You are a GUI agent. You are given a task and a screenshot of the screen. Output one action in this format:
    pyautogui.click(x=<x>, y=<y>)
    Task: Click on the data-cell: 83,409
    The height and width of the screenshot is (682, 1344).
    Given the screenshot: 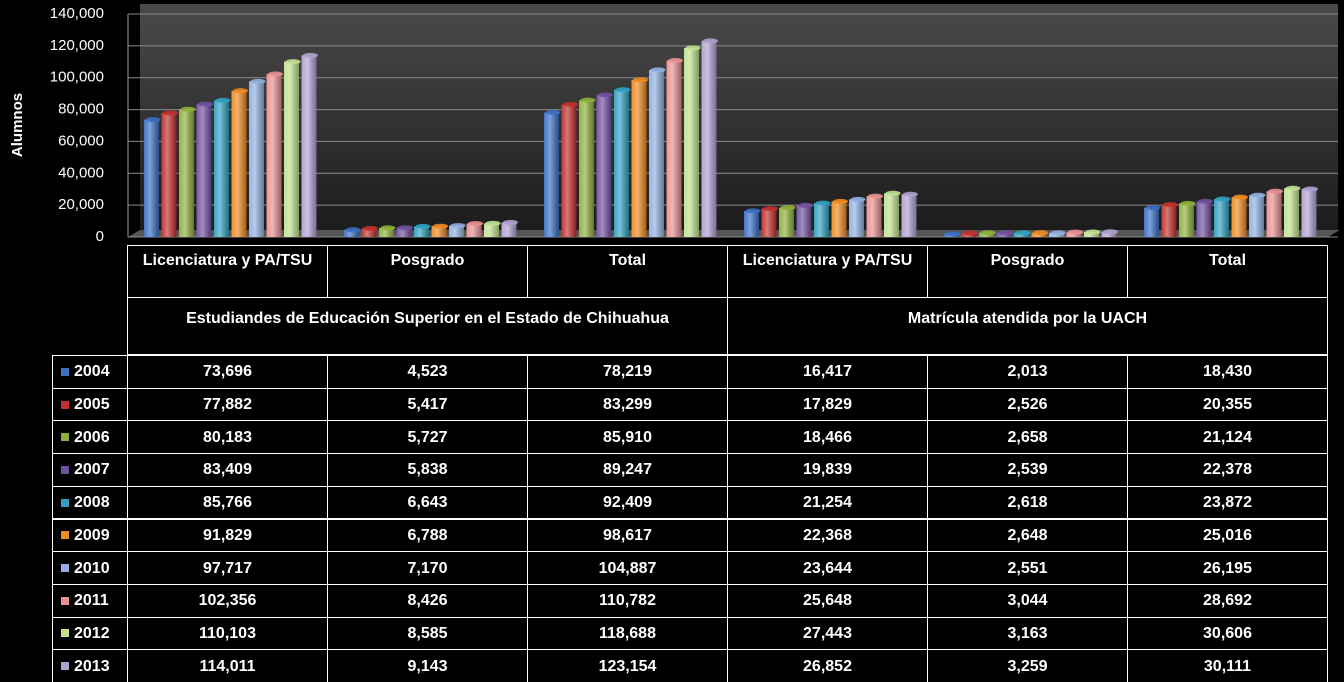 What is the action you would take?
    pyautogui.click(x=227, y=470)
    